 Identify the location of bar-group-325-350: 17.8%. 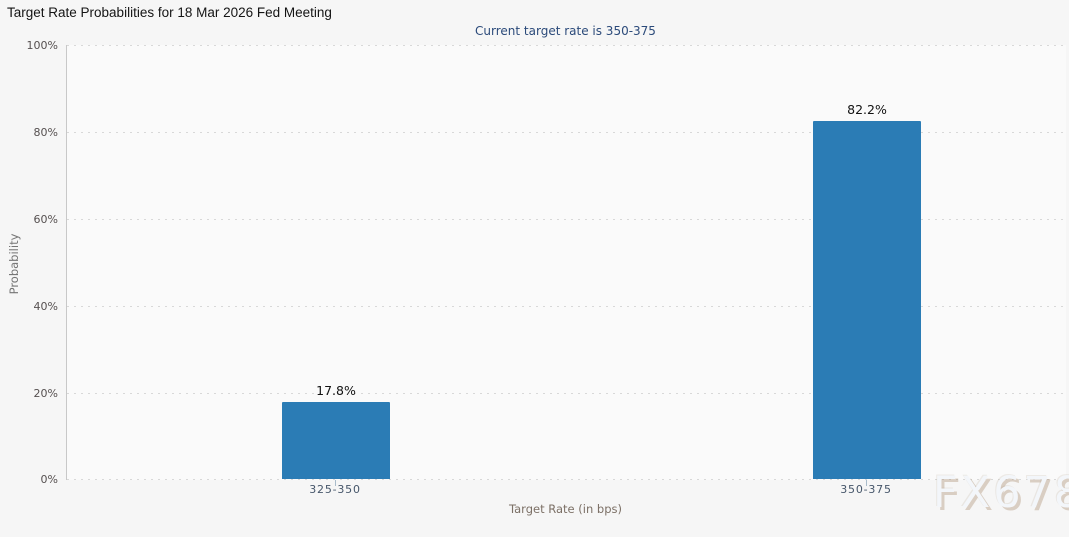
(336, 261).